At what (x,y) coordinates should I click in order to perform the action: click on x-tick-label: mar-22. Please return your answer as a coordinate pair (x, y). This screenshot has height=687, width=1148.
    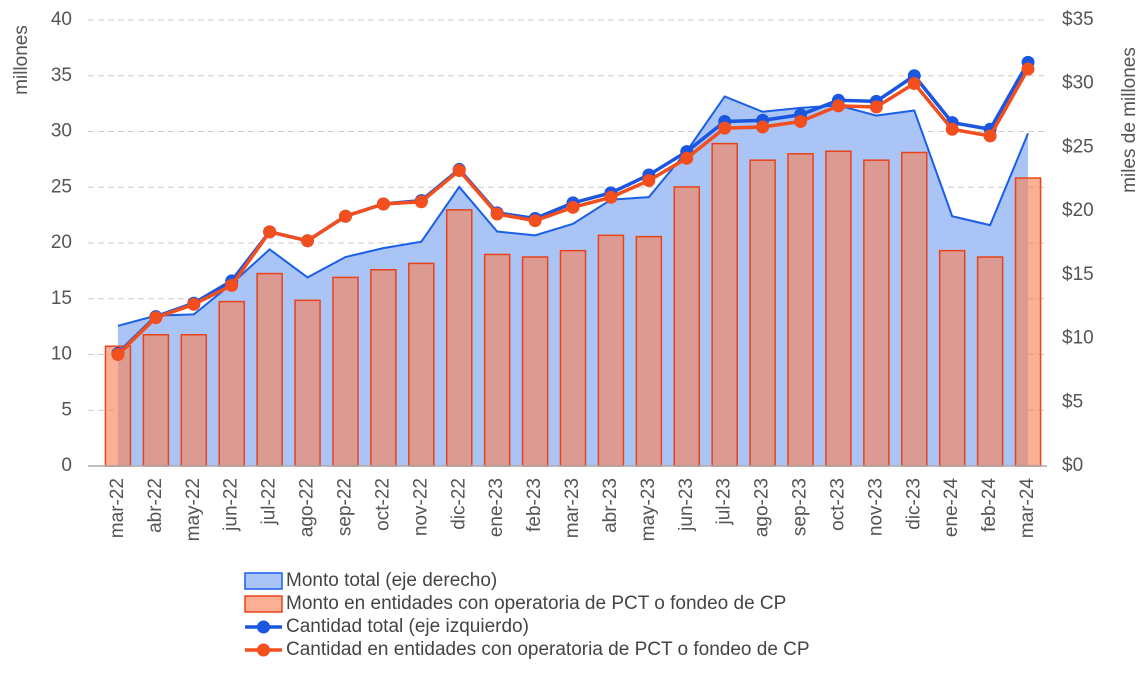
    Looking at the image, I should click on (117, 508).